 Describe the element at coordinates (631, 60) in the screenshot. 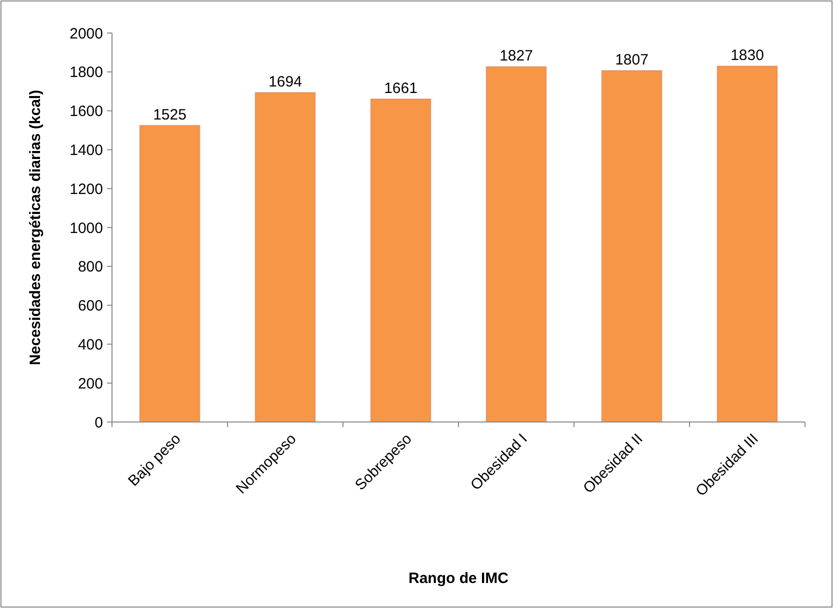

I see `data-label: 1807` at that location.